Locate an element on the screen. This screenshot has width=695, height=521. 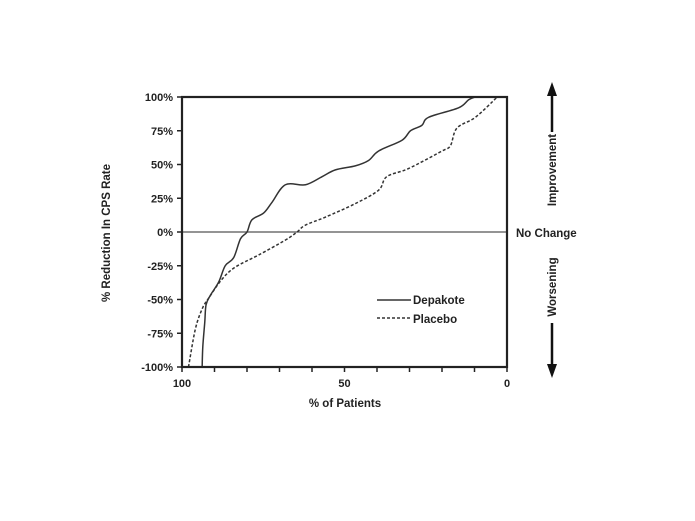
x-tick-label: 0 is located at coordinates (507, 384).